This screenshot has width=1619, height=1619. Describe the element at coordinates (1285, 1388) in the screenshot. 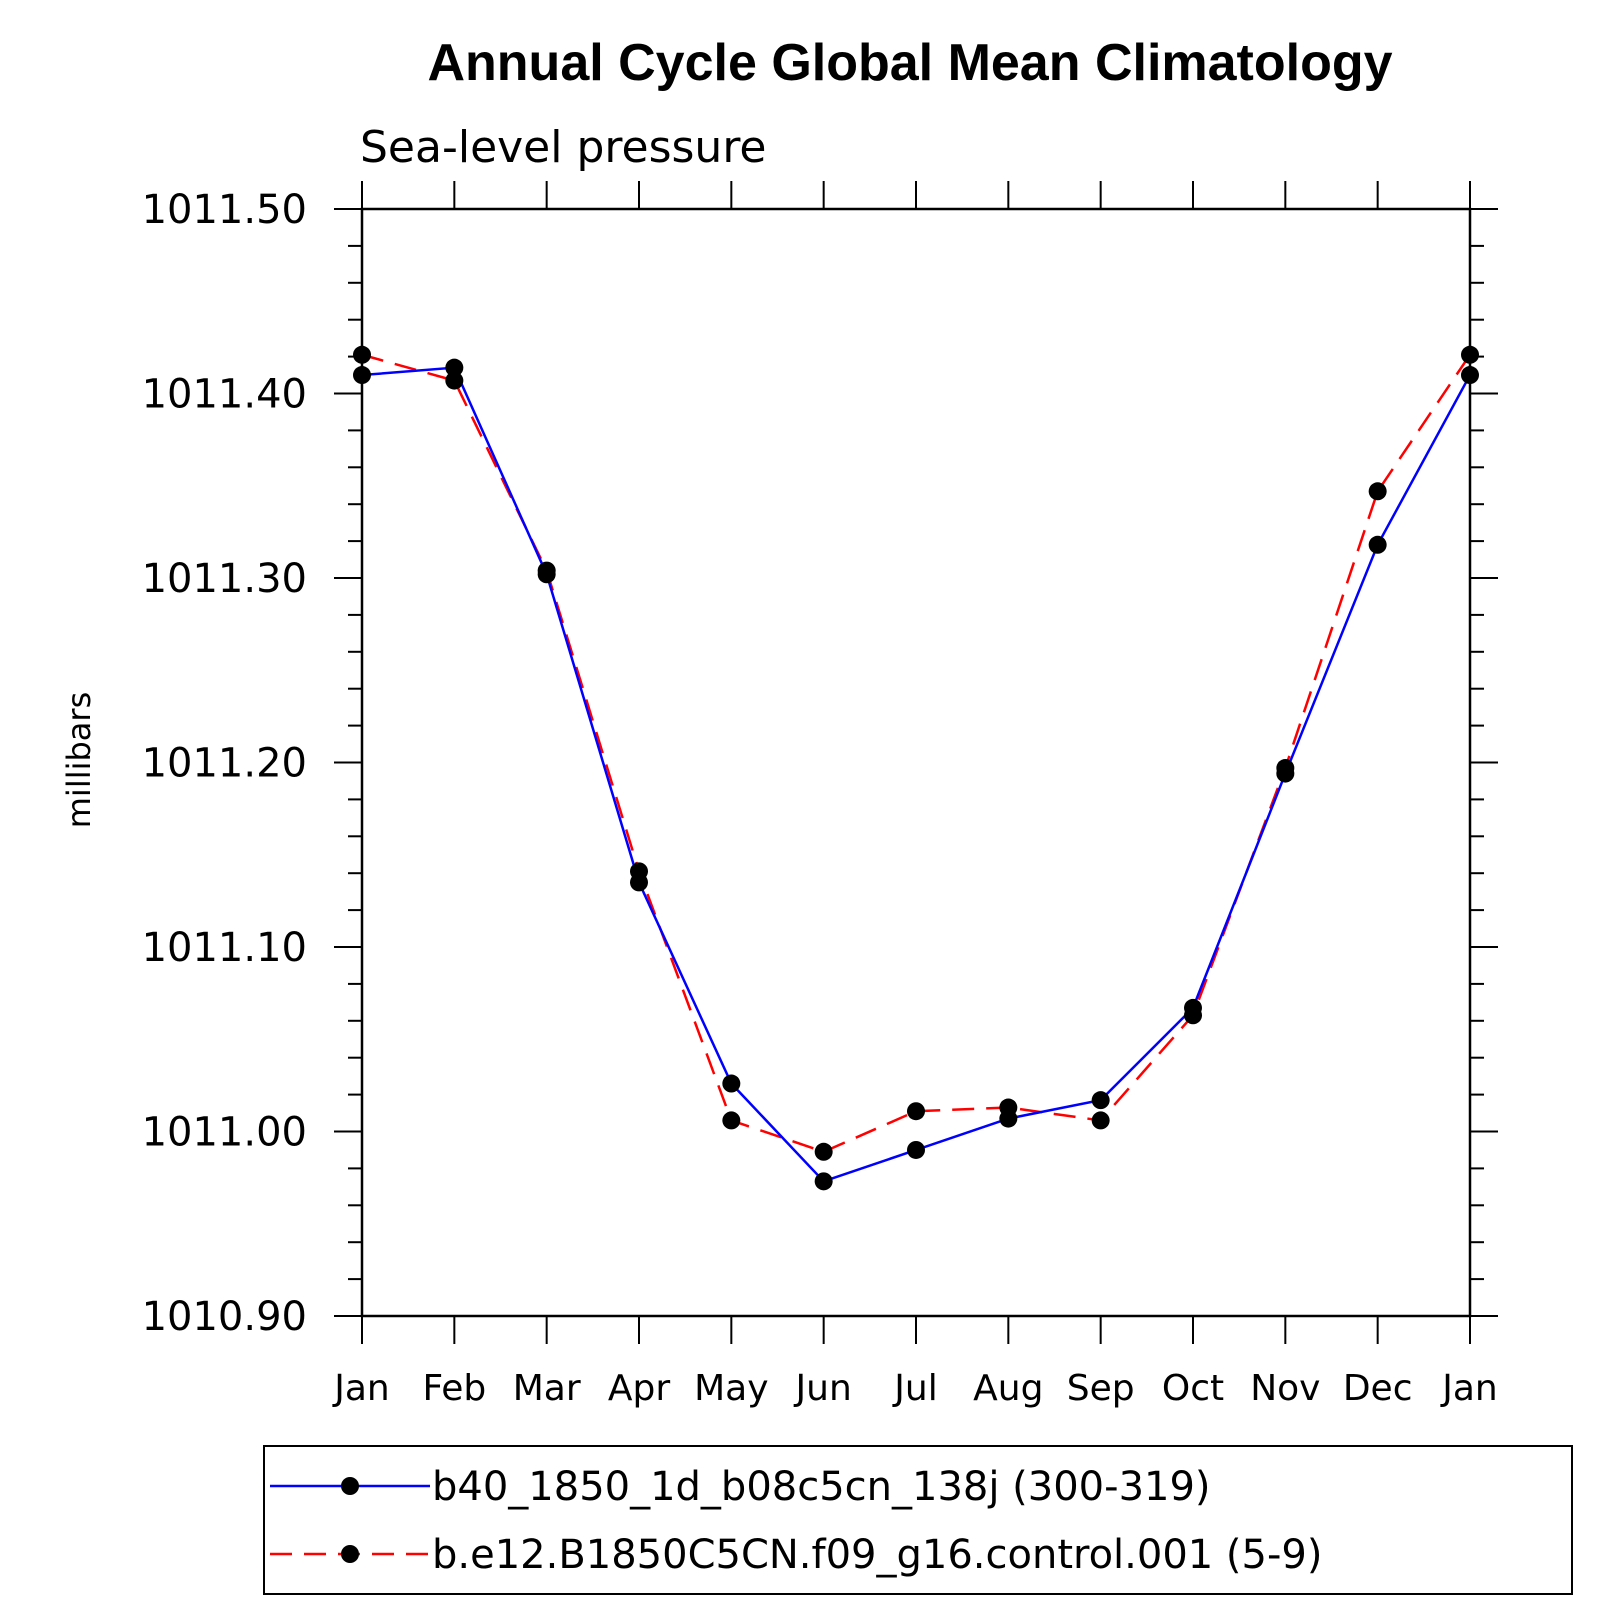

I see `x-tick-label: Nov` at that location.